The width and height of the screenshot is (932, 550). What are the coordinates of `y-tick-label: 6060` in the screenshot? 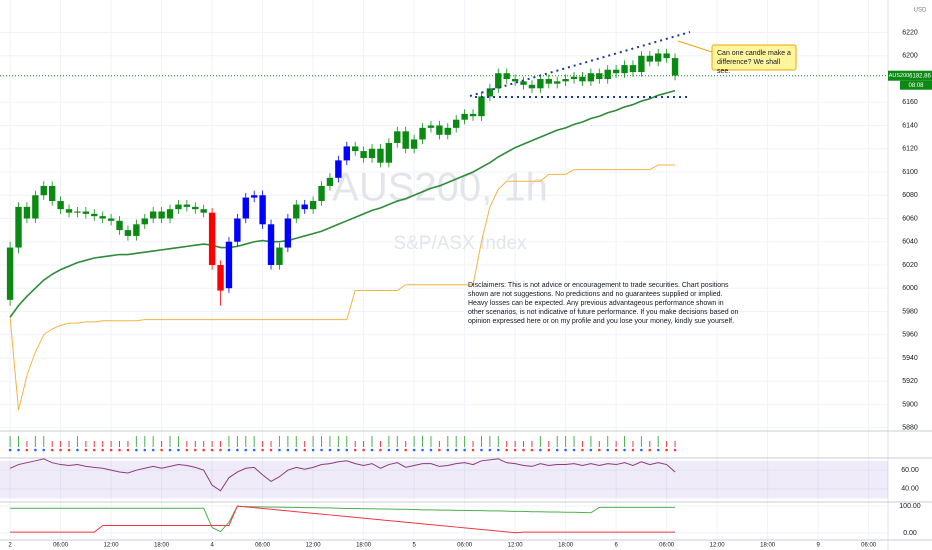 It's located at (910, 218).